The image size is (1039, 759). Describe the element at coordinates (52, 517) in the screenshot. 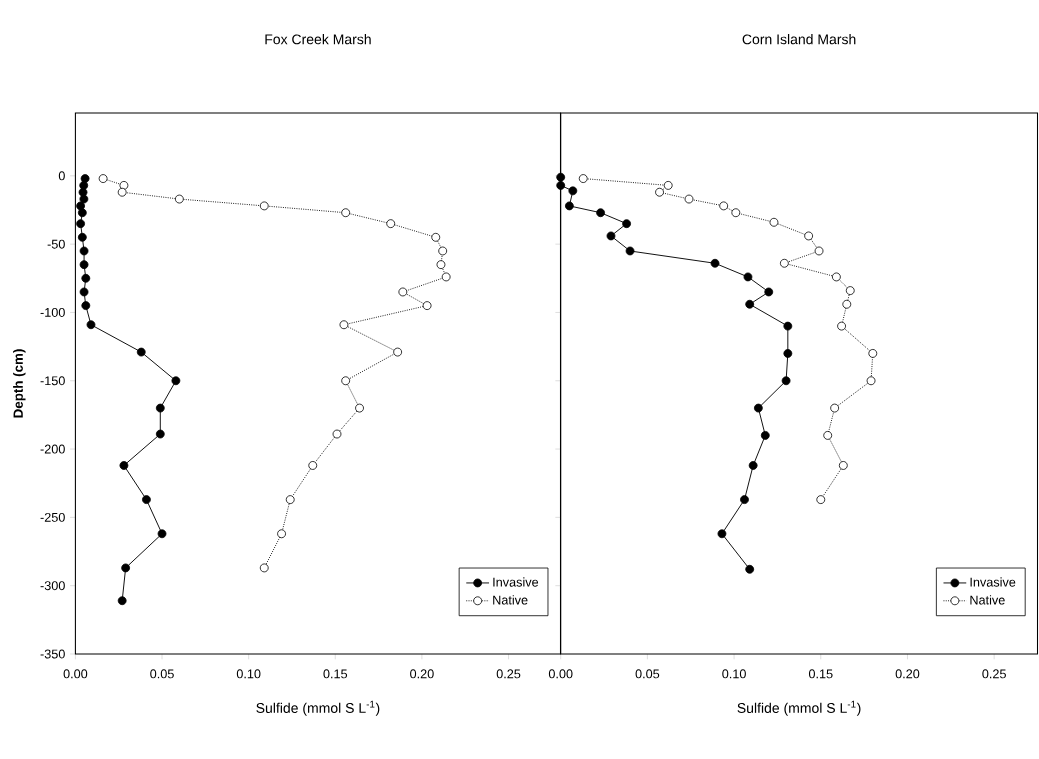

I see `y-tick-label: -250` at that location.